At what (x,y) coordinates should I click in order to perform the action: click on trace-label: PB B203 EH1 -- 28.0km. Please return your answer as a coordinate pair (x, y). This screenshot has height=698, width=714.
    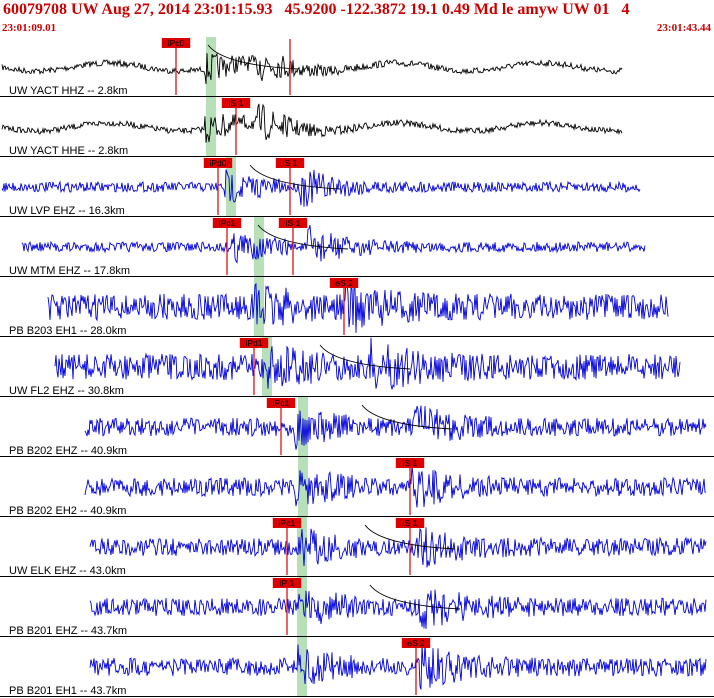
    Looking at the image, I should click on (67, 331).